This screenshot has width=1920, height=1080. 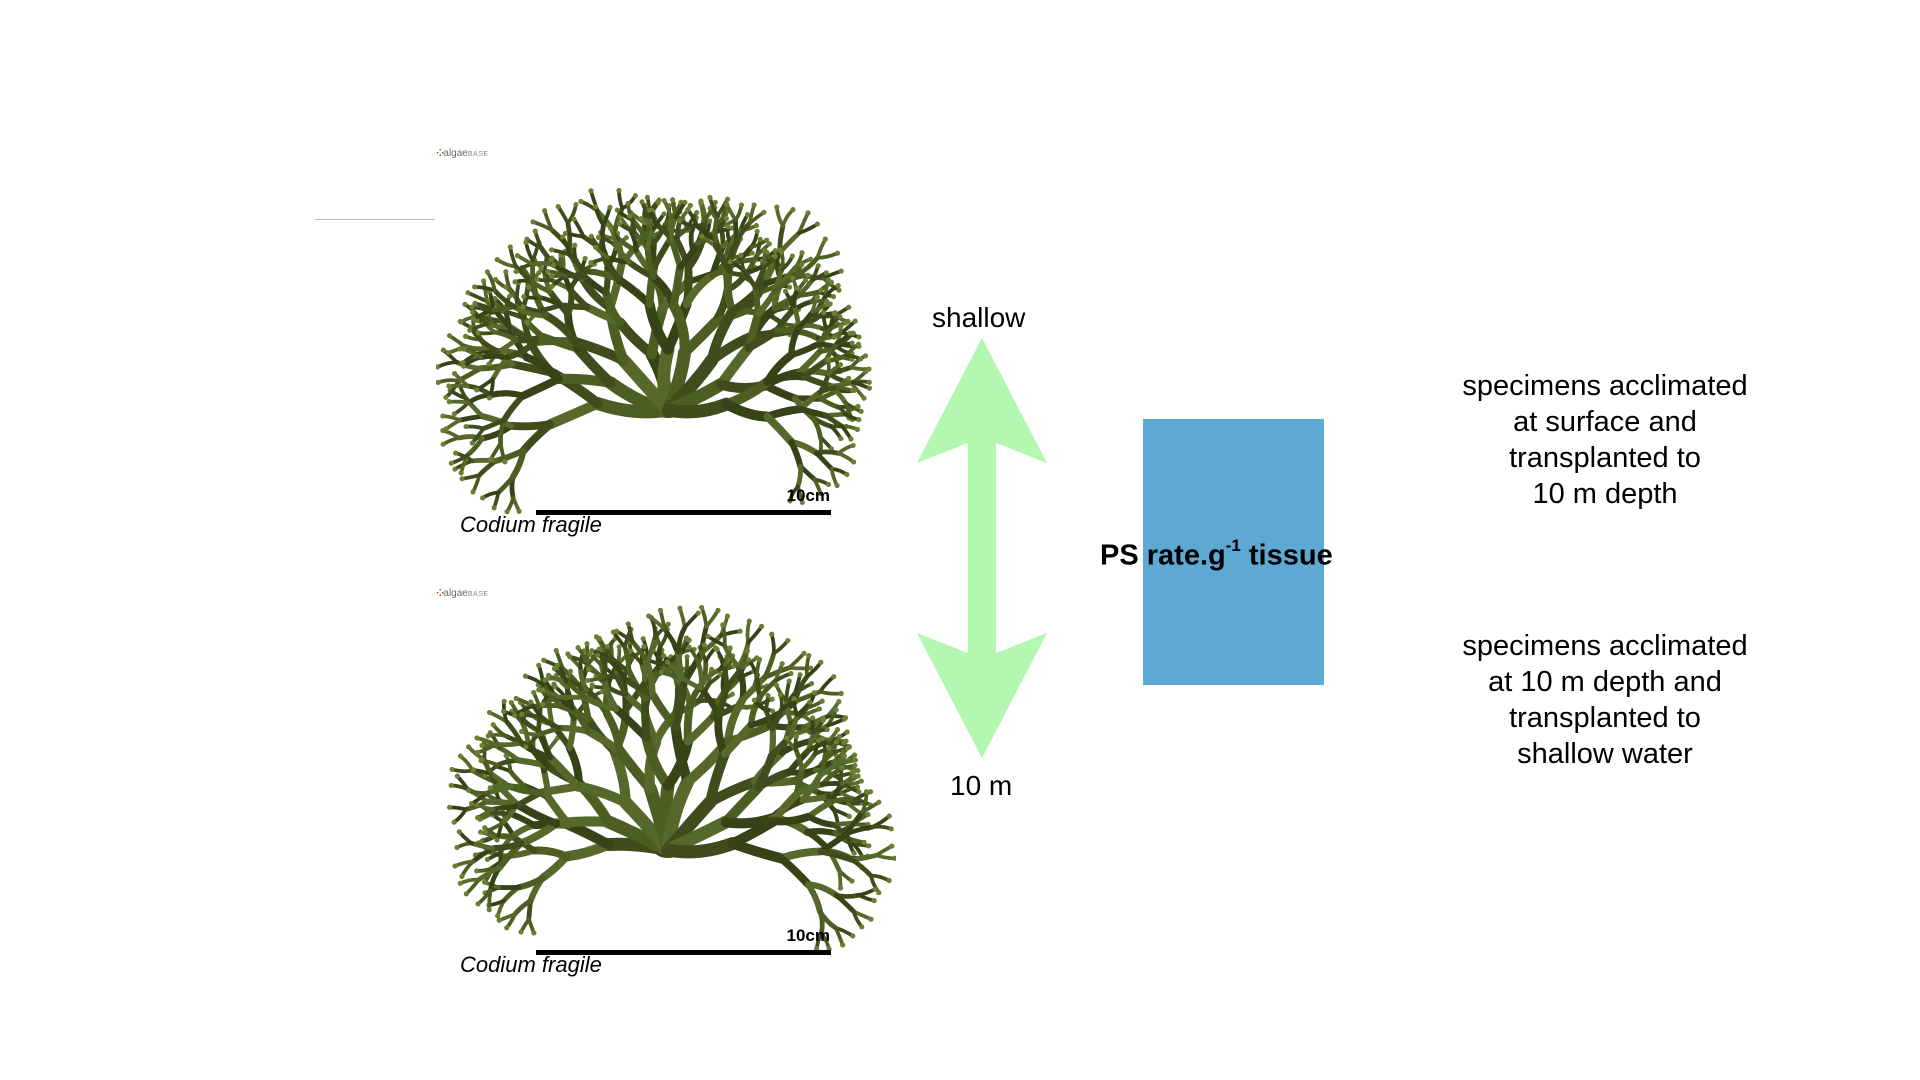 What do you see at coordinates (1605, 682) in the screenshot?
I see `description-line: at 10 m depth and` at bounding box center [1605, 682].